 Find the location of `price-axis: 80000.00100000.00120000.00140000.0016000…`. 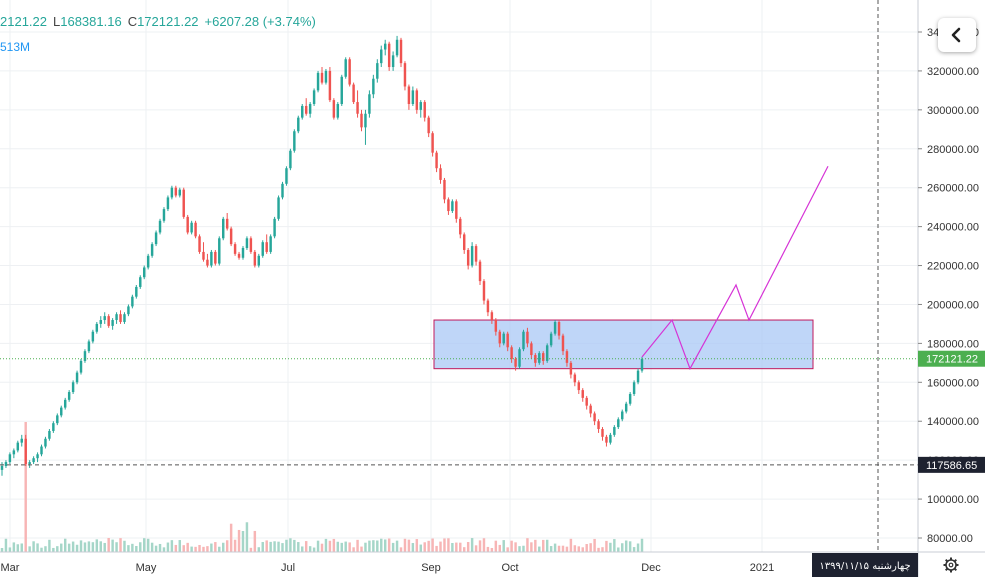

price-axis: 80000.00100000.00120000.00140000.0016000… is located at coordinates (951, 288).